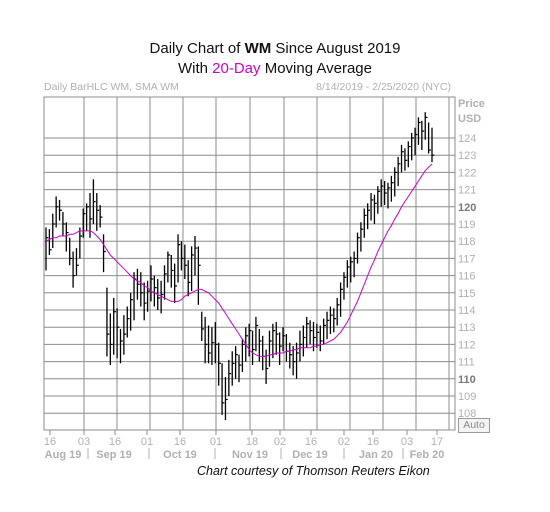  Describe the element at coordinates (467, 328) in the screenshot. I see `y-tick-label: 113` at that location.